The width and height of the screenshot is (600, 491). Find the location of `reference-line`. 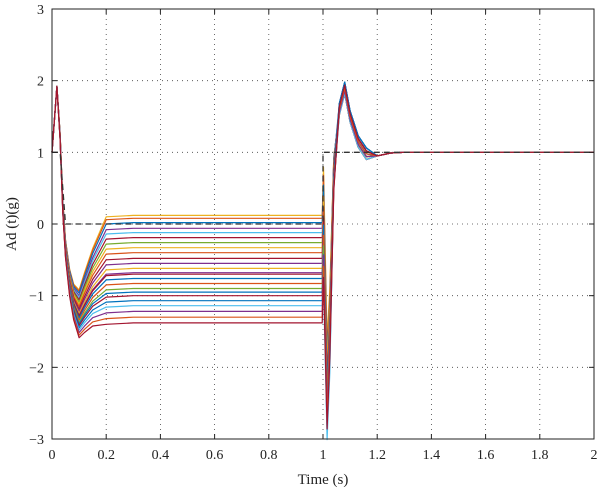

reference-line is located at coordinates (323, 188).